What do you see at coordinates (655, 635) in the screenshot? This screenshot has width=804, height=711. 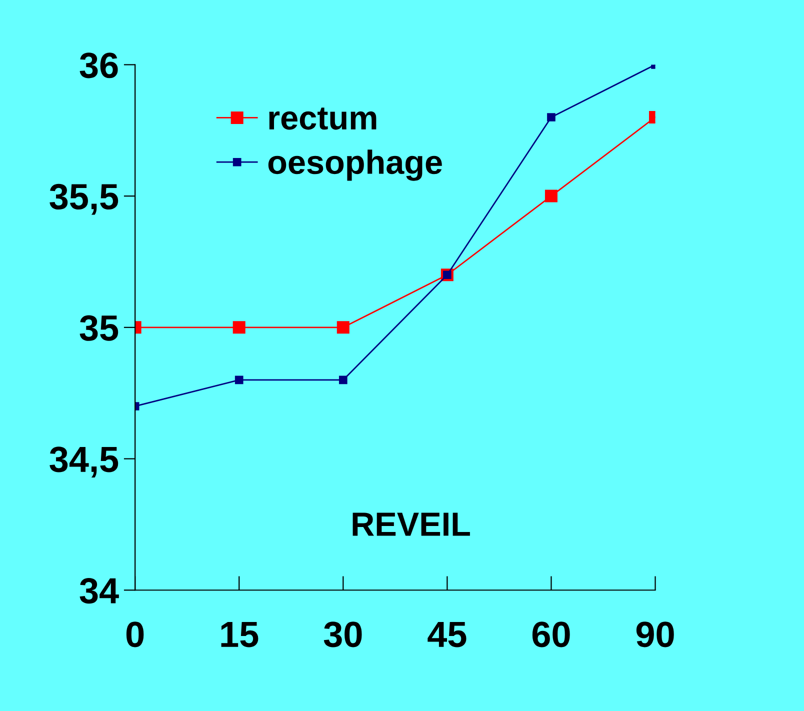 I see `x-tick-label: 90` at bounding box center [655, 635].